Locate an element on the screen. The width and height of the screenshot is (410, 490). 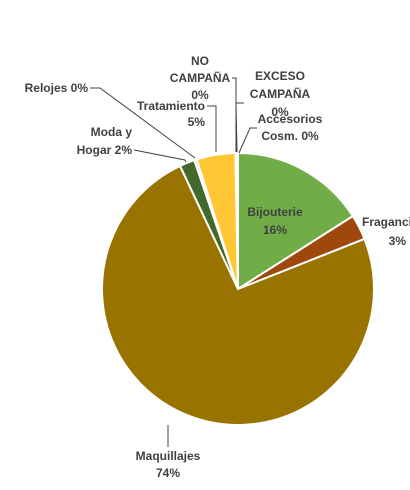
leader-line-exceso-campana is located at coordinates (239, 127).